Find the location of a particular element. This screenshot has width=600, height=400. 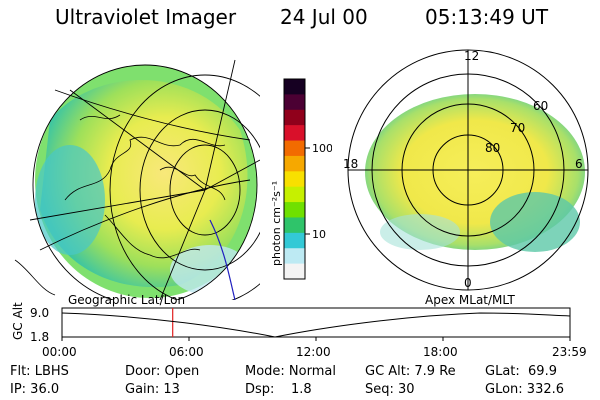

timeline-x-0600: 06:00 is located at coordinates (186, 352).